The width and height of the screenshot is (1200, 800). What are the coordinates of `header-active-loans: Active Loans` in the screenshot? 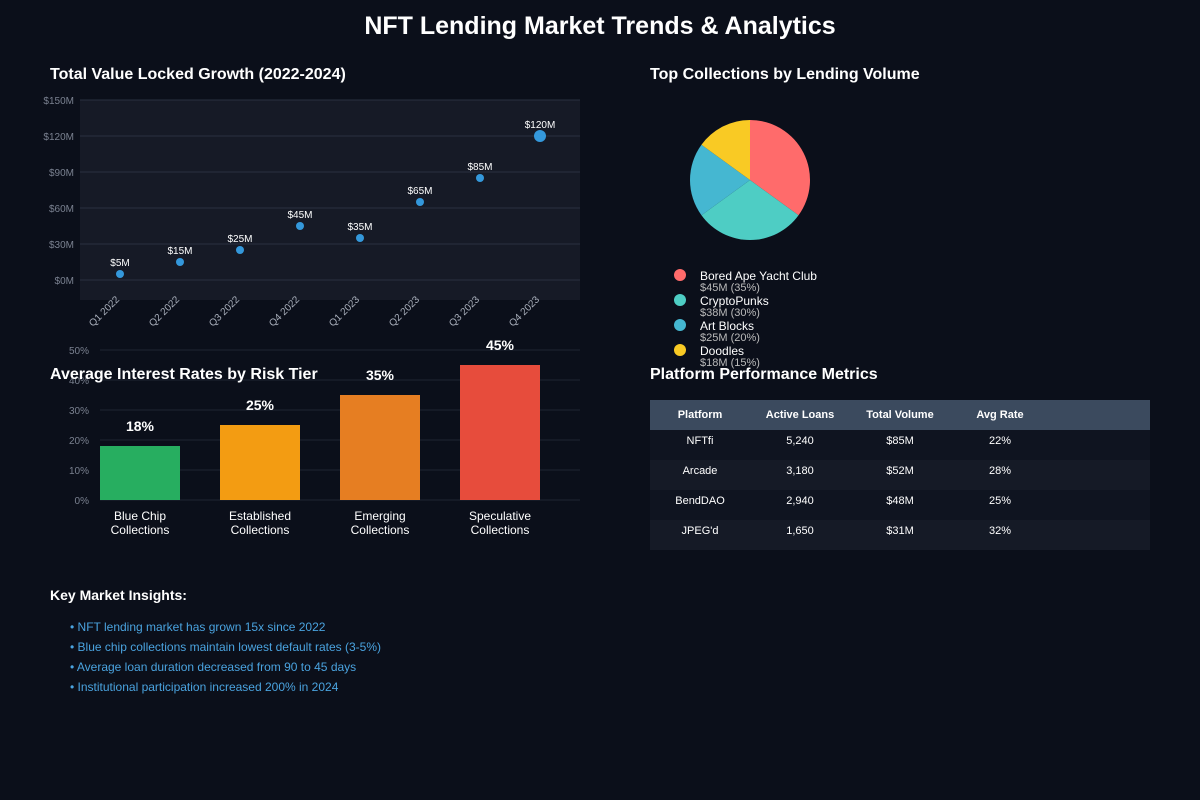 It's located at (800, 415).